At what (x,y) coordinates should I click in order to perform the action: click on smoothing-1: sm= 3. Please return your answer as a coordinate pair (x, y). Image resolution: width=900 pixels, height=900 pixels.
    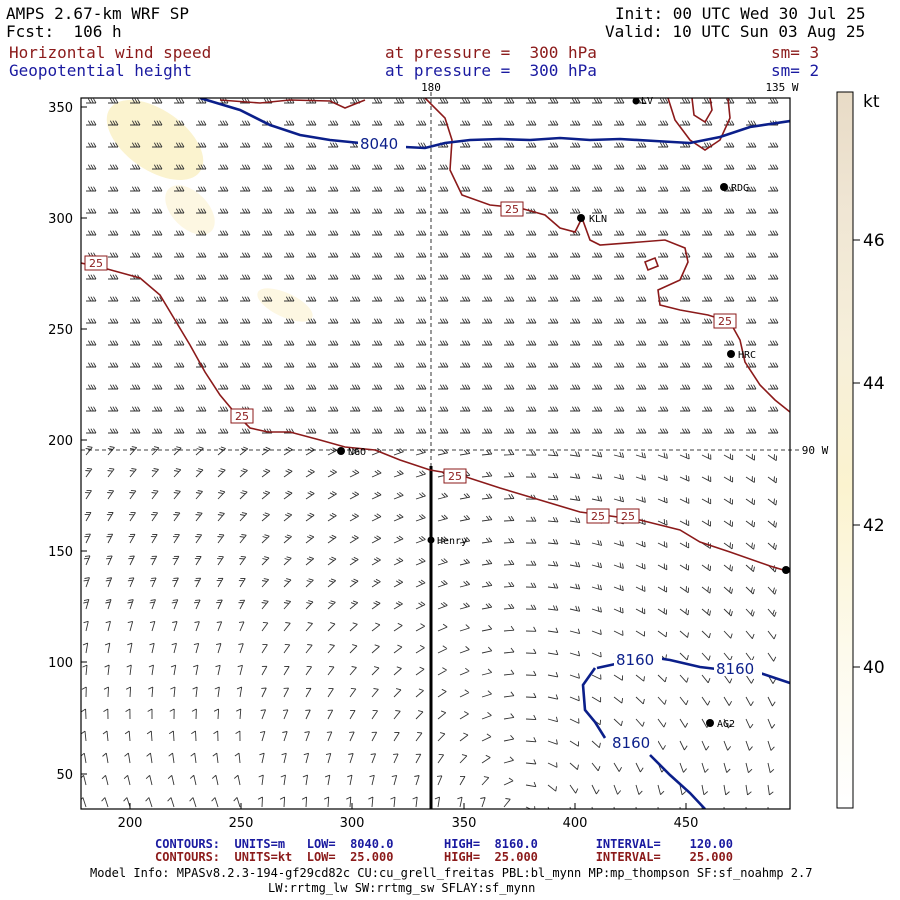
    Looking at the image, I should click on (795, 52).